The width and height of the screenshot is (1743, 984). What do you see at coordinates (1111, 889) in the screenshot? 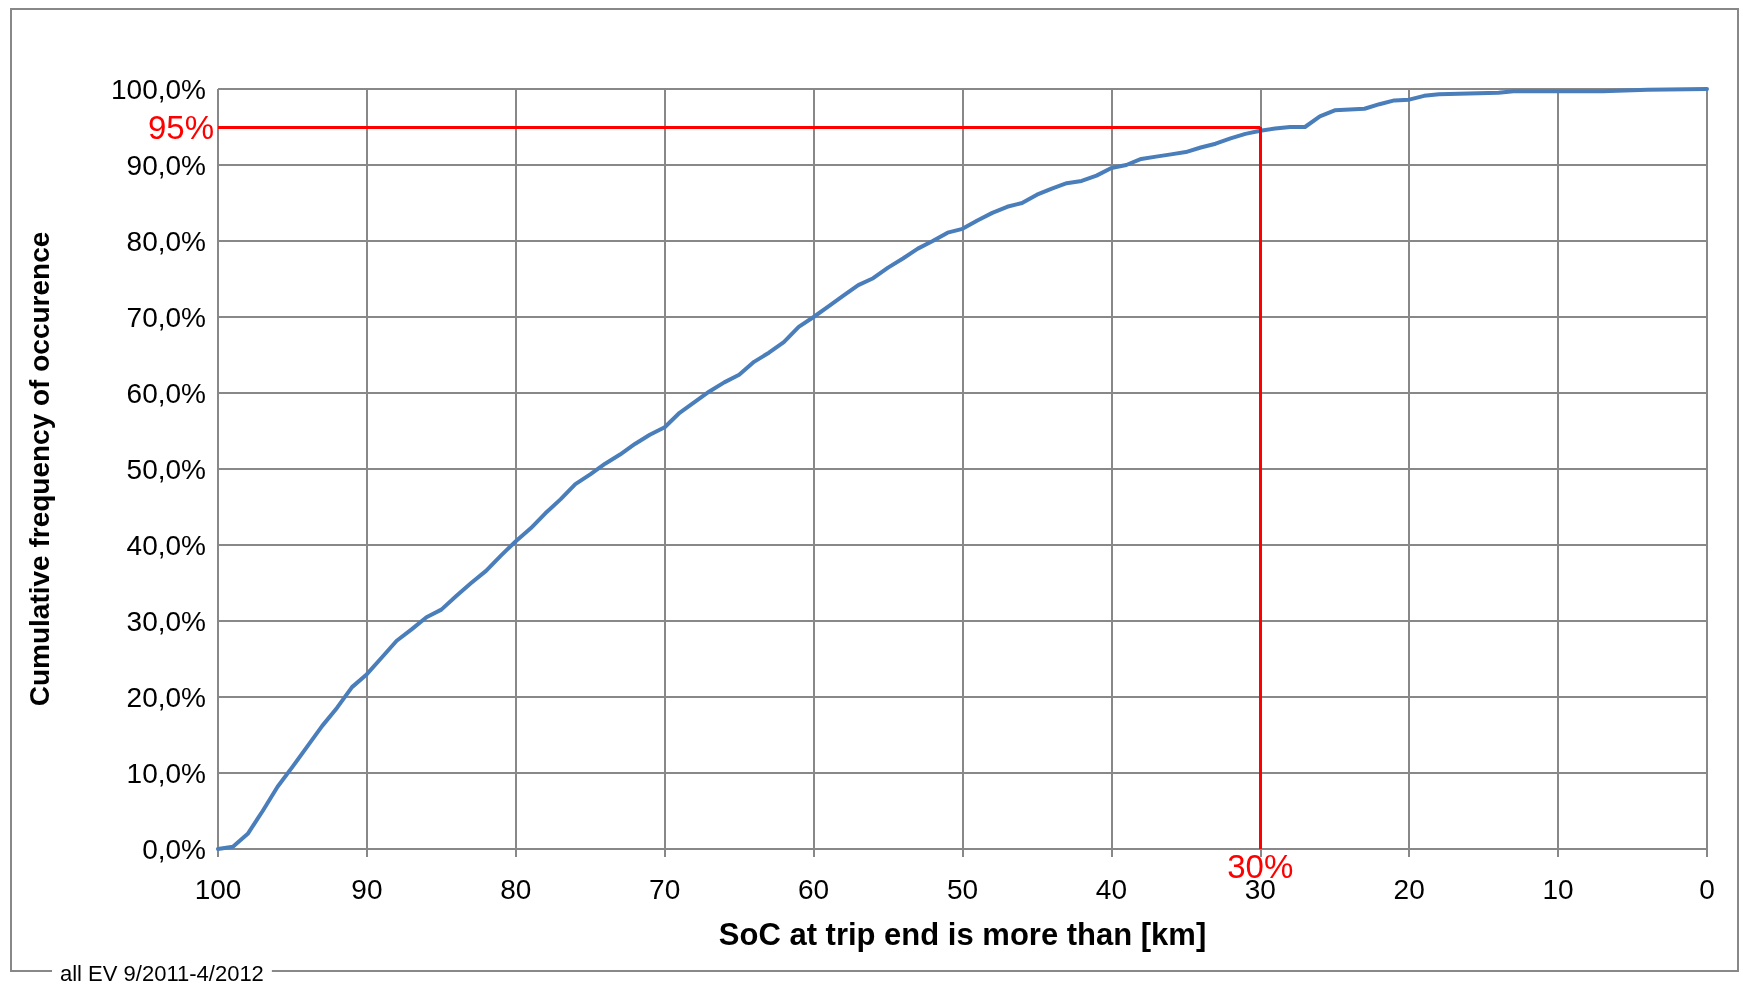
I see `x-tick-label: 40` at bounding box center [1111, 889].